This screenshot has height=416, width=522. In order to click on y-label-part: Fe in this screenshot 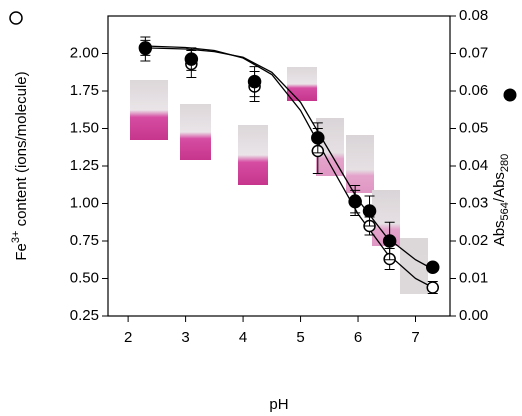, I will do `click(21, 252)`.